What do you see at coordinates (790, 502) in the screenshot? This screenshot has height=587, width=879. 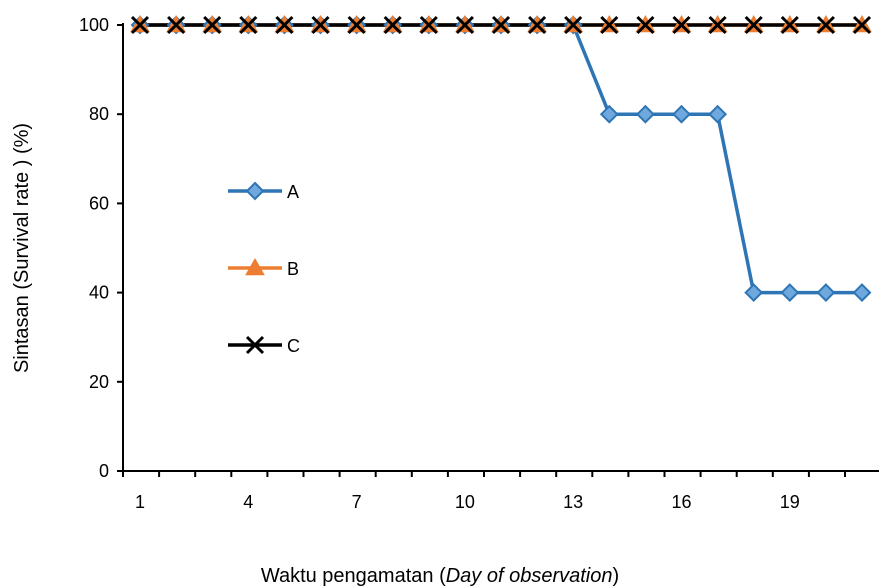 I see `x-tick-label-19: 19` at bounding box center [790, 502].